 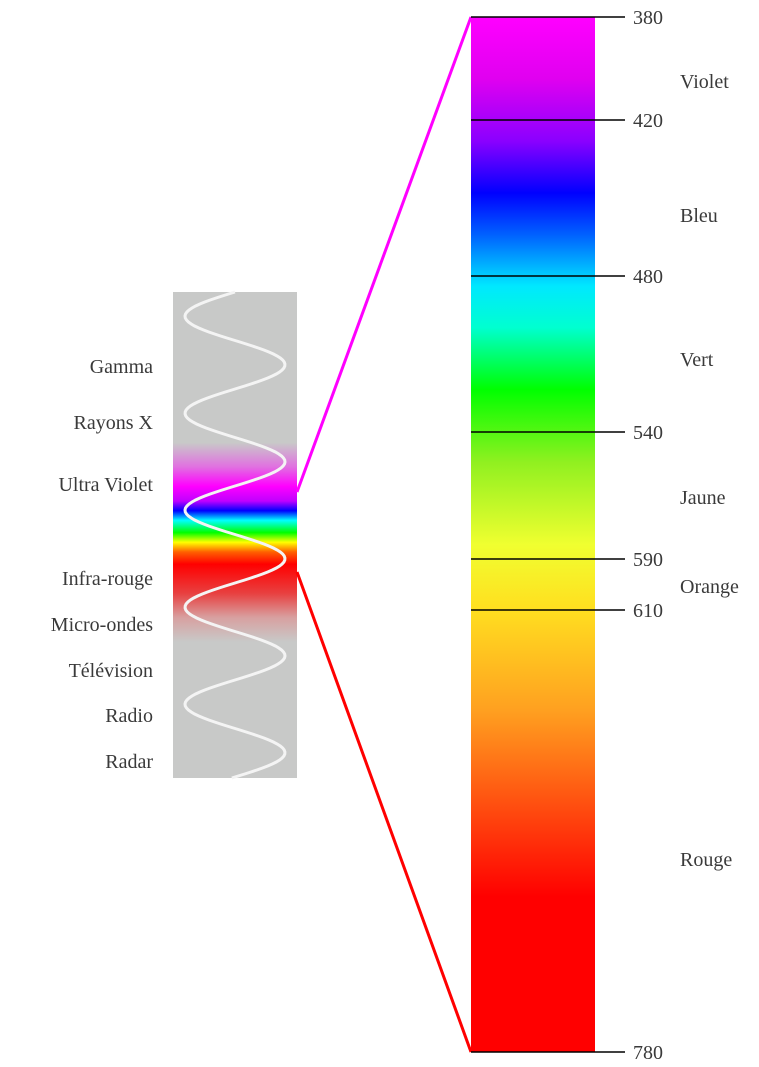 What do you see at coordinates (648, 18) in the screenshot?
I see `tick-label-380: 380` at bounding box center [648, 18].